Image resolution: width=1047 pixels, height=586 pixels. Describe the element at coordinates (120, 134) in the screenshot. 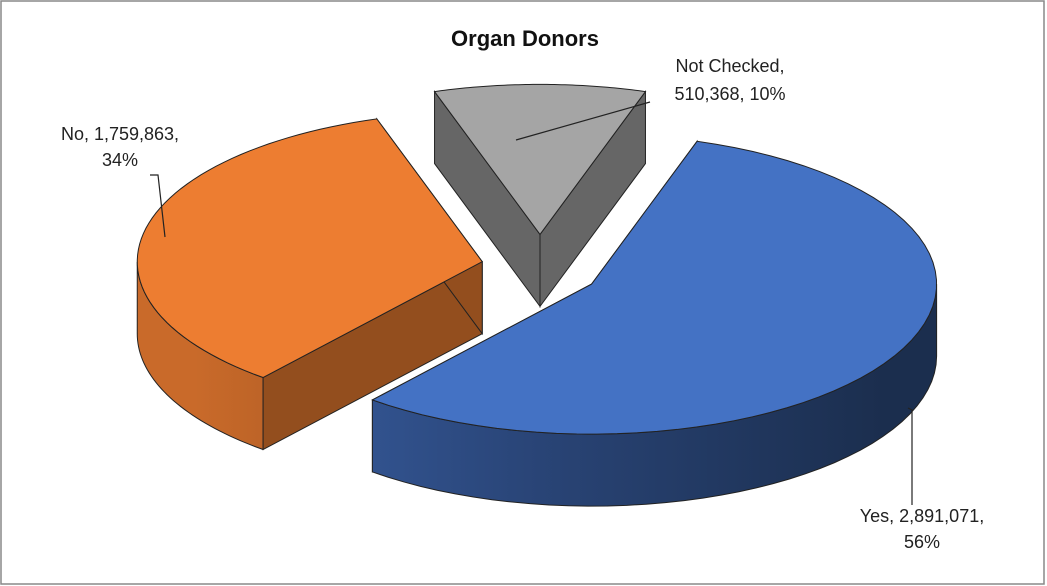

I see `data-label: No, 1,759,863,` at that location.